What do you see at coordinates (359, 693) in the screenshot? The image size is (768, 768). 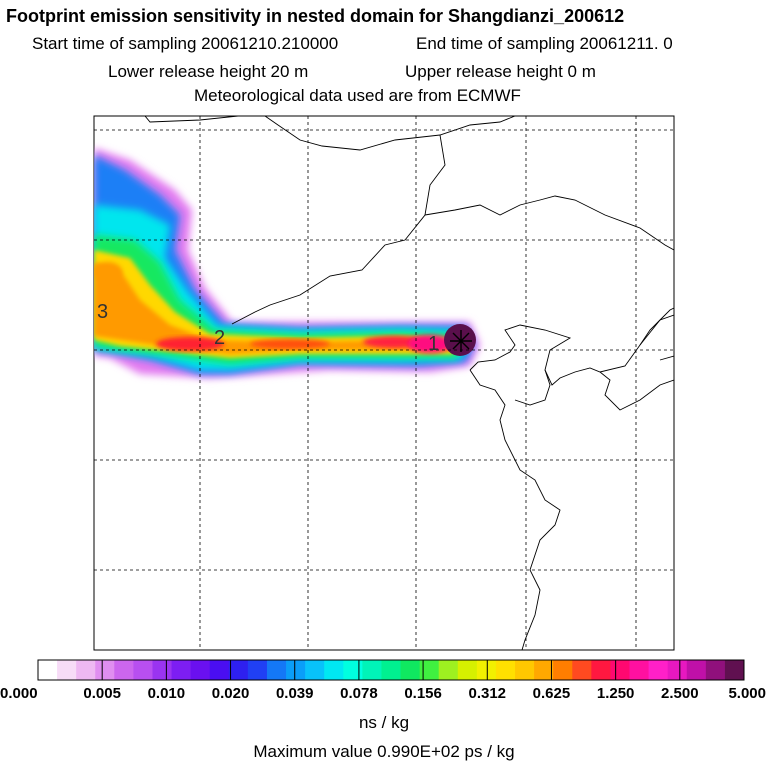 I see `colorbar-tick-label: 0.078` at bounding box center [359, 693].